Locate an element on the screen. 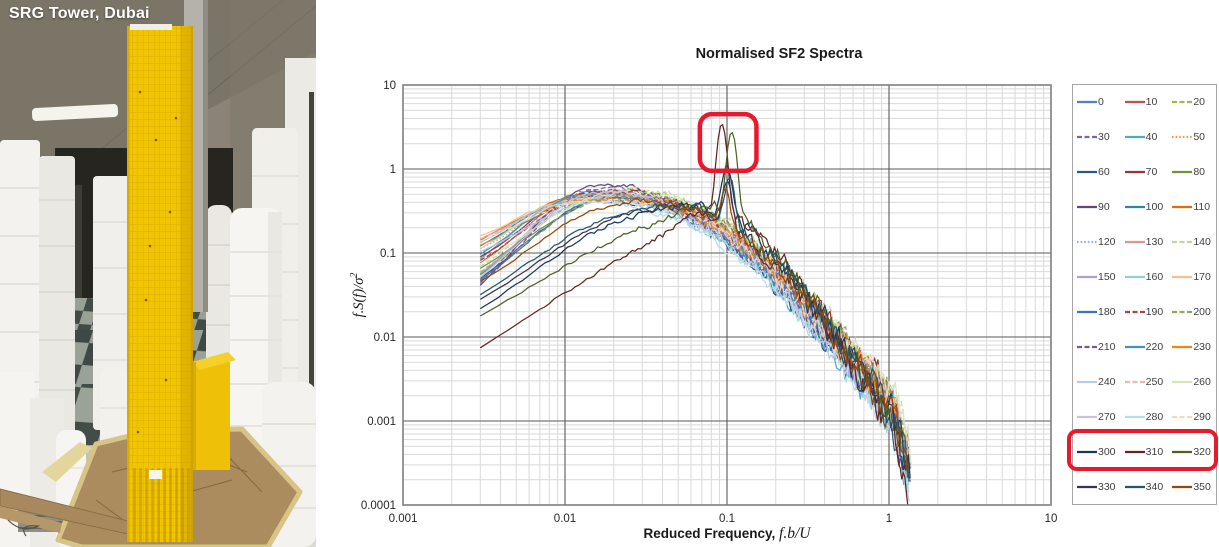  legend-label: 260 is located at coordinates (1202, 381).